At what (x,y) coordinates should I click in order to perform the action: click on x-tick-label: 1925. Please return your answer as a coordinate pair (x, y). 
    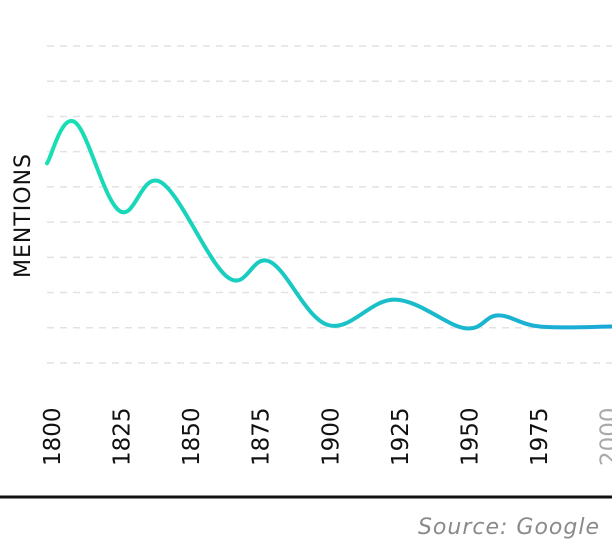
    Looking at the image, I should click on (401, 436).